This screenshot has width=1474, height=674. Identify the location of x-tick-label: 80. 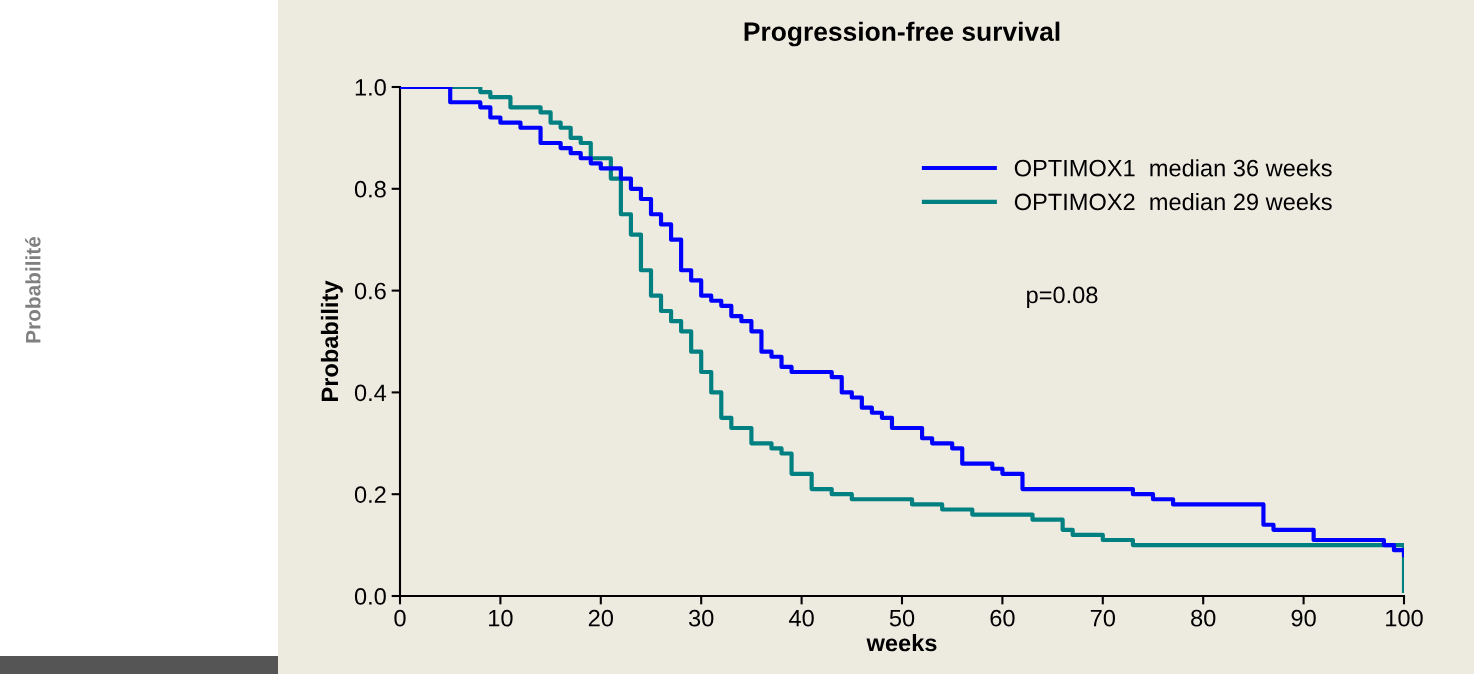
(1203, 618).